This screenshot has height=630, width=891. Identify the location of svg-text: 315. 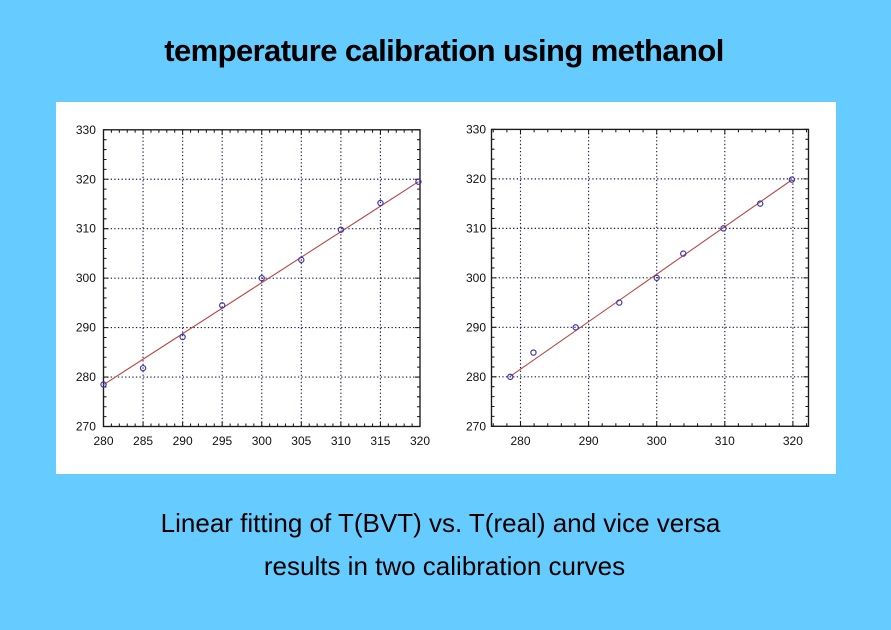
(380, 441).